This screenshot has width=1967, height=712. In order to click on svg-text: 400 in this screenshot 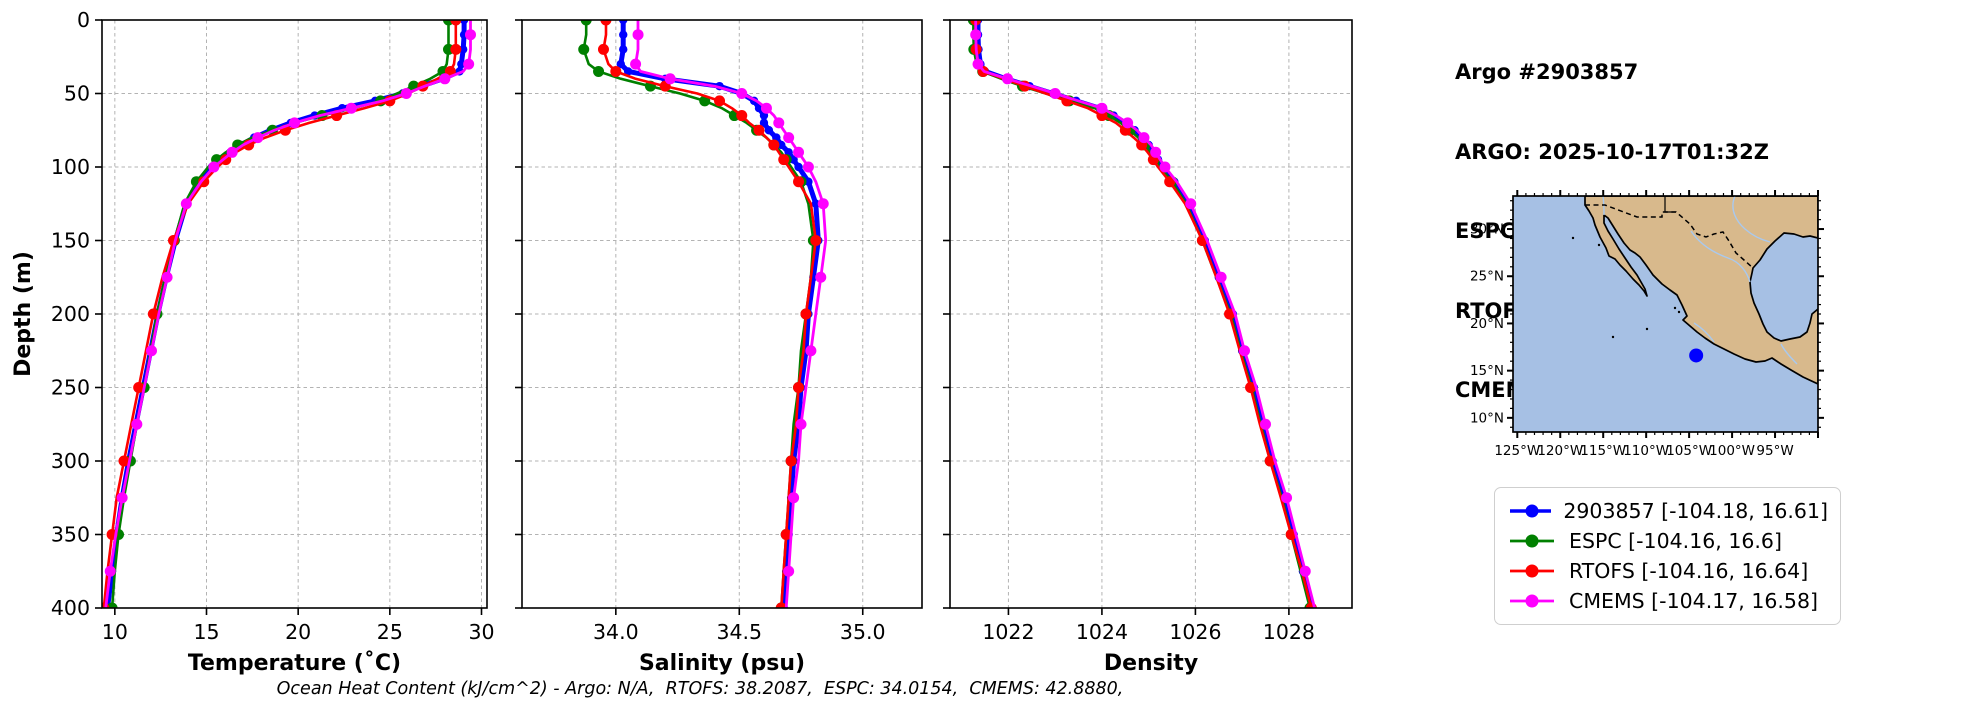, I will do `click(70, 608)`.